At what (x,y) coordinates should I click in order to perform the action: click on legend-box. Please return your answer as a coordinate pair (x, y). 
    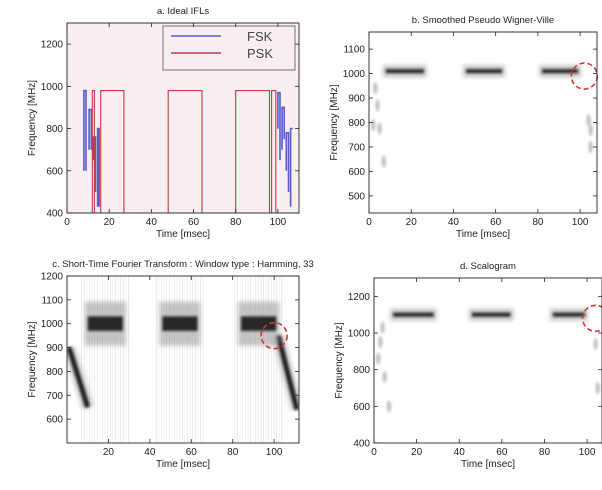
    Looking at the image, I should click on (229, 48).